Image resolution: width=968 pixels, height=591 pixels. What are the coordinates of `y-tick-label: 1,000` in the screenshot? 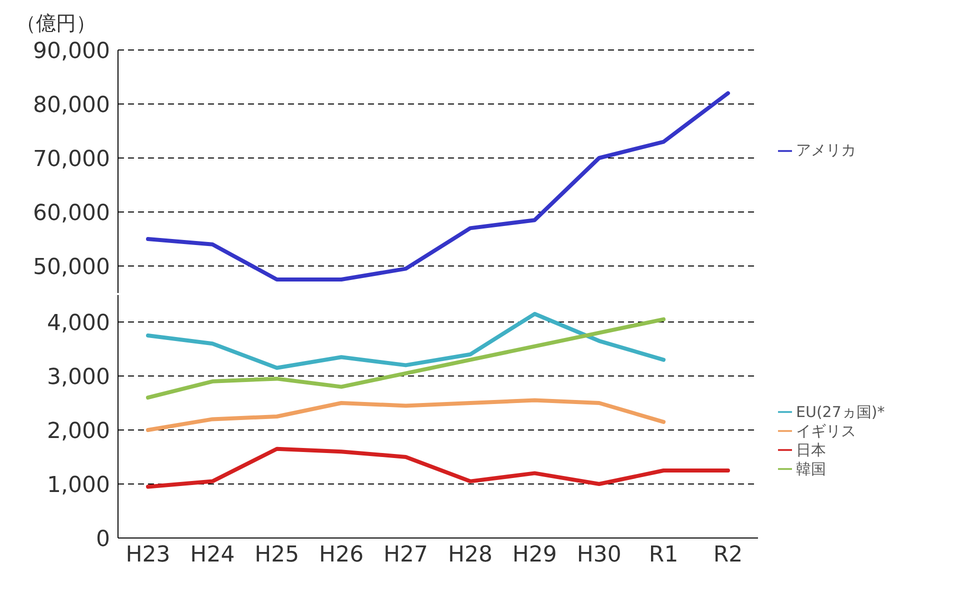 It's located at (78, 485).